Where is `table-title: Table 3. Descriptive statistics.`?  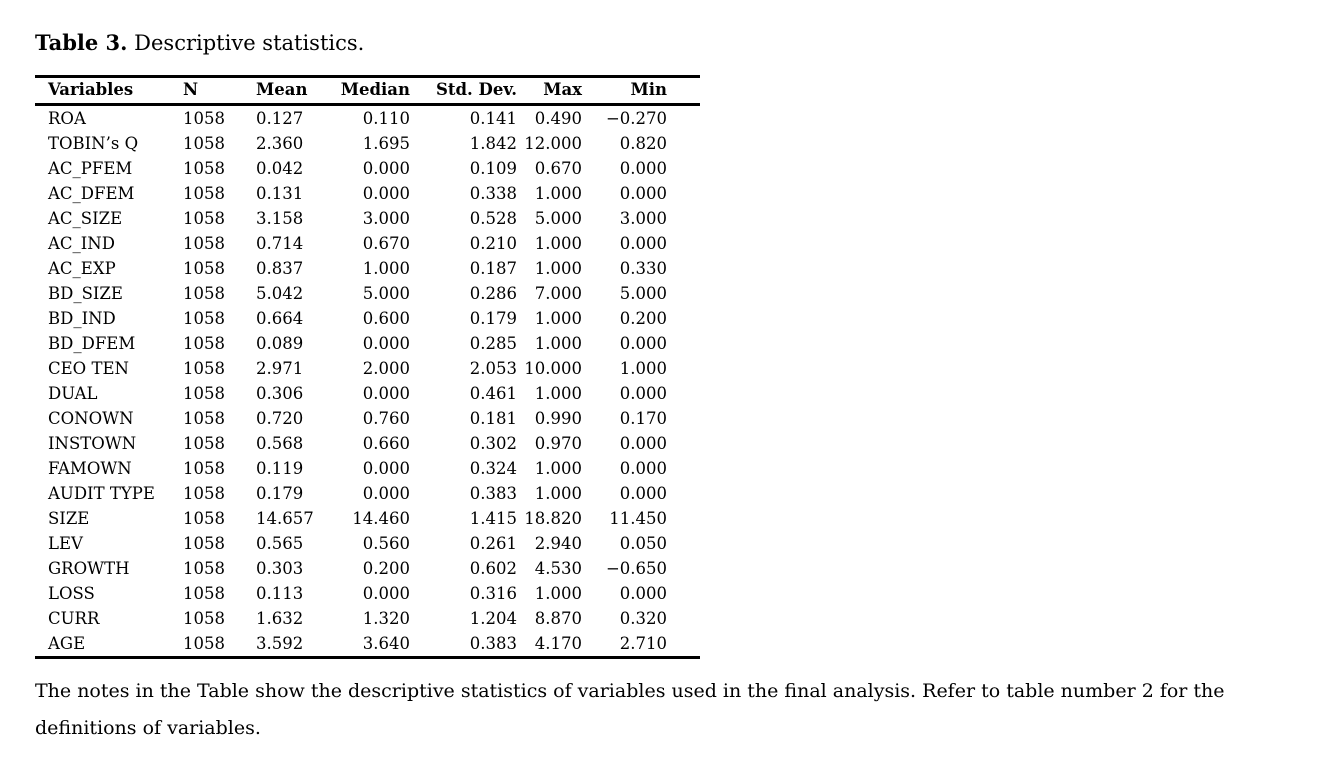
table-title: Table 3. Descriptive statistics. is located at coordinates (669, 43).